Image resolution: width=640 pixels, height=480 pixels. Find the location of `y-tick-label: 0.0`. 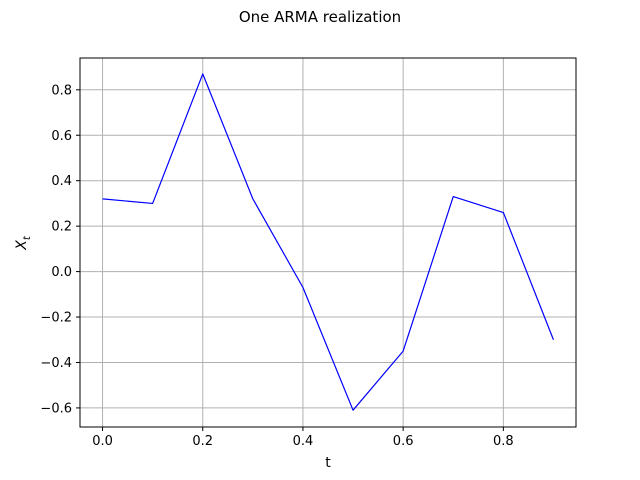

y-tick-label: 0.0 is located at coordinates (61, 272).